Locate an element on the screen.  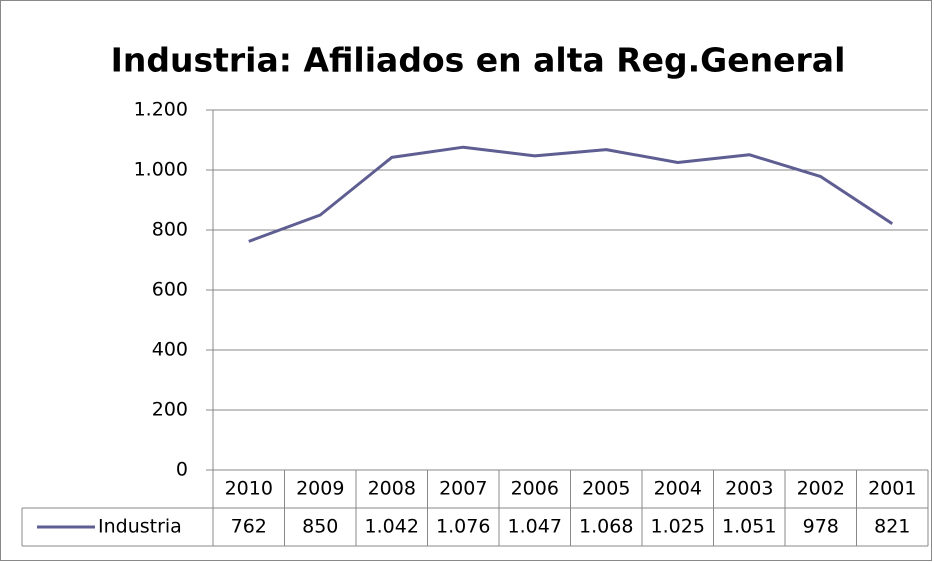
data-label: 762 is located at coordinates (249, 527).